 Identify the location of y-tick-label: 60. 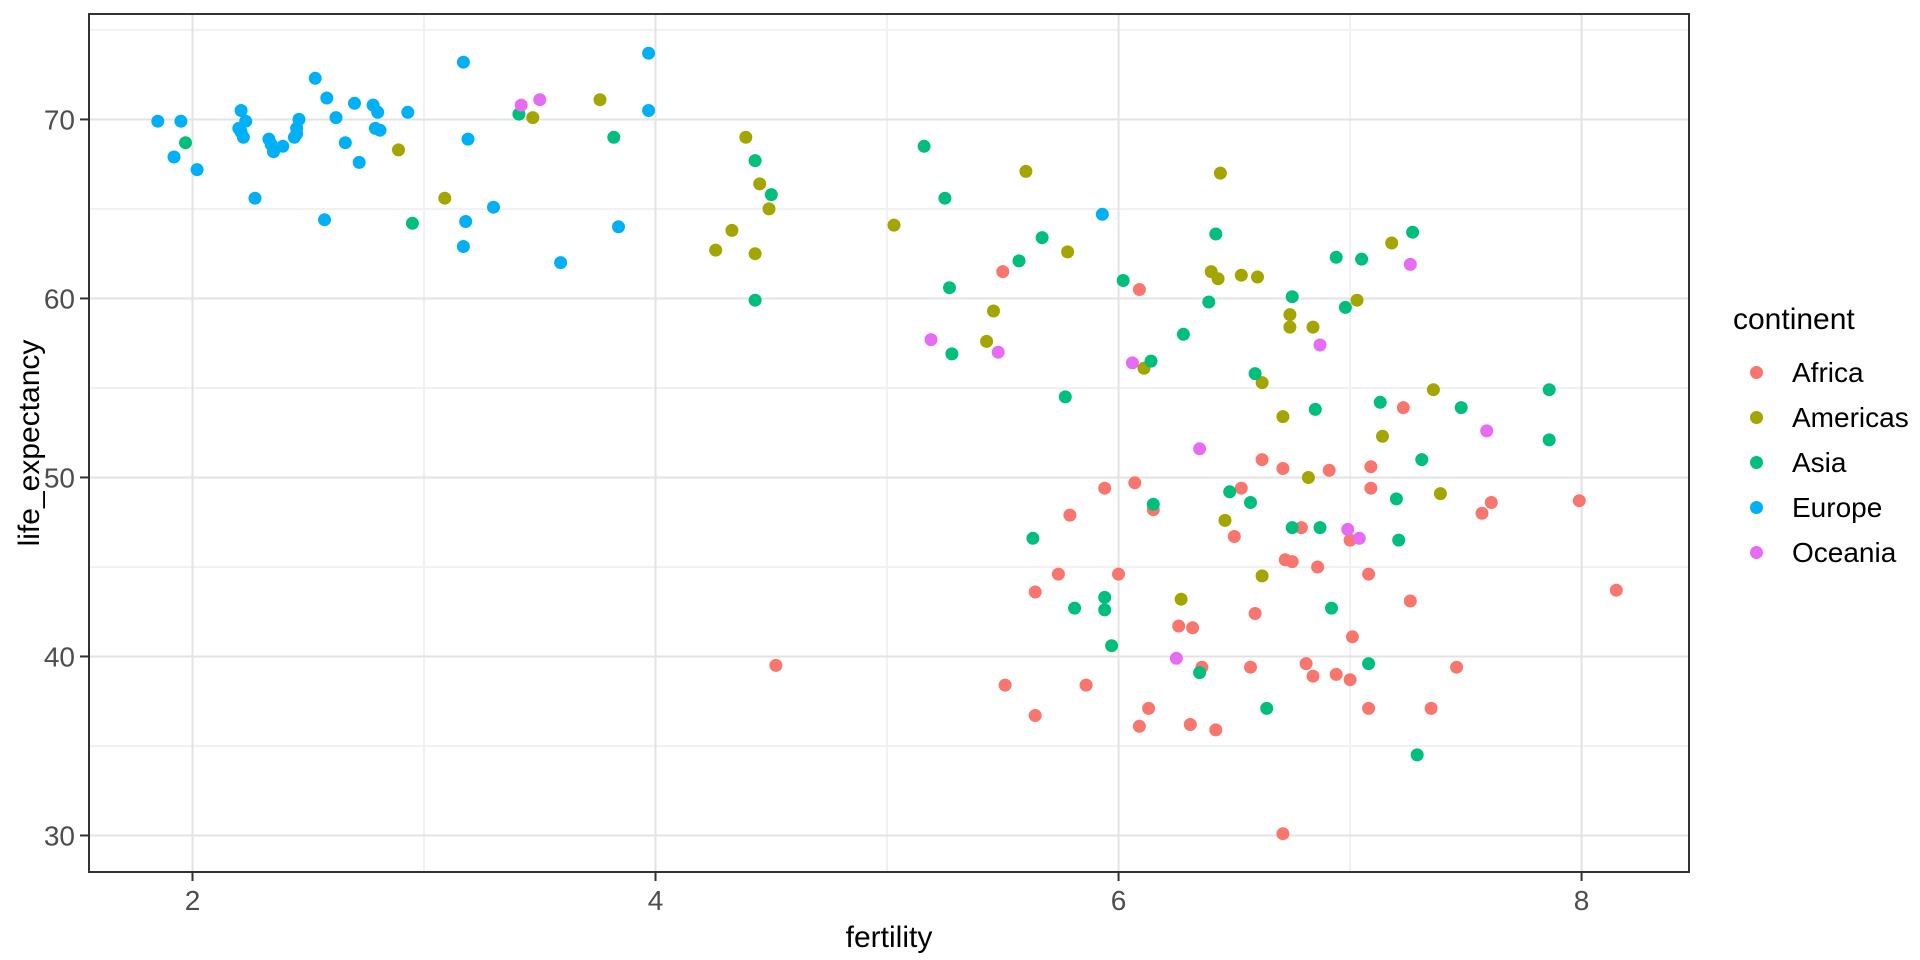
(59, 298).